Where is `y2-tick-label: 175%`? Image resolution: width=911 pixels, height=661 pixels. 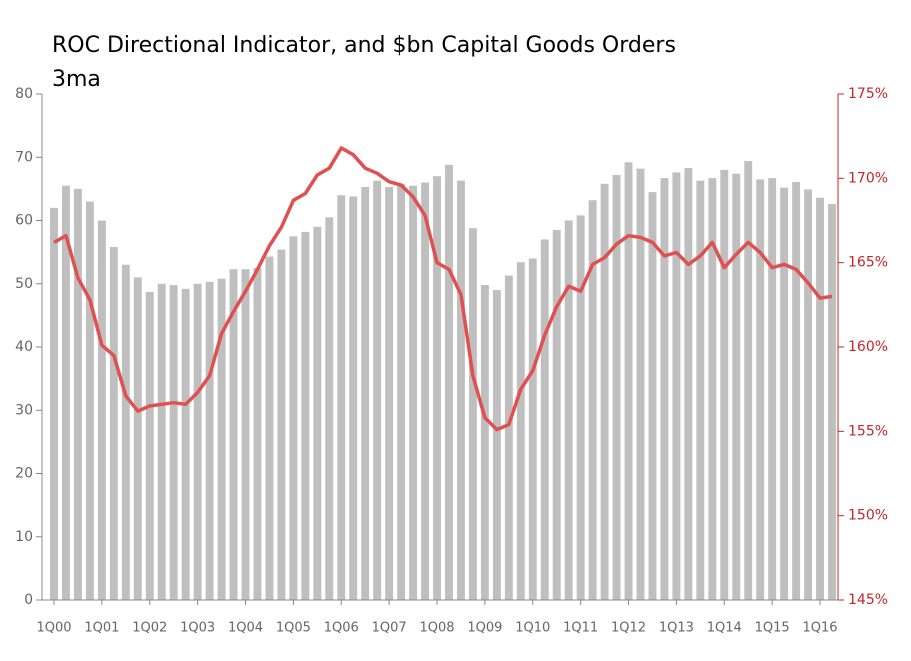
y2-tick-label: 175% is located at coordinates (868, 94).